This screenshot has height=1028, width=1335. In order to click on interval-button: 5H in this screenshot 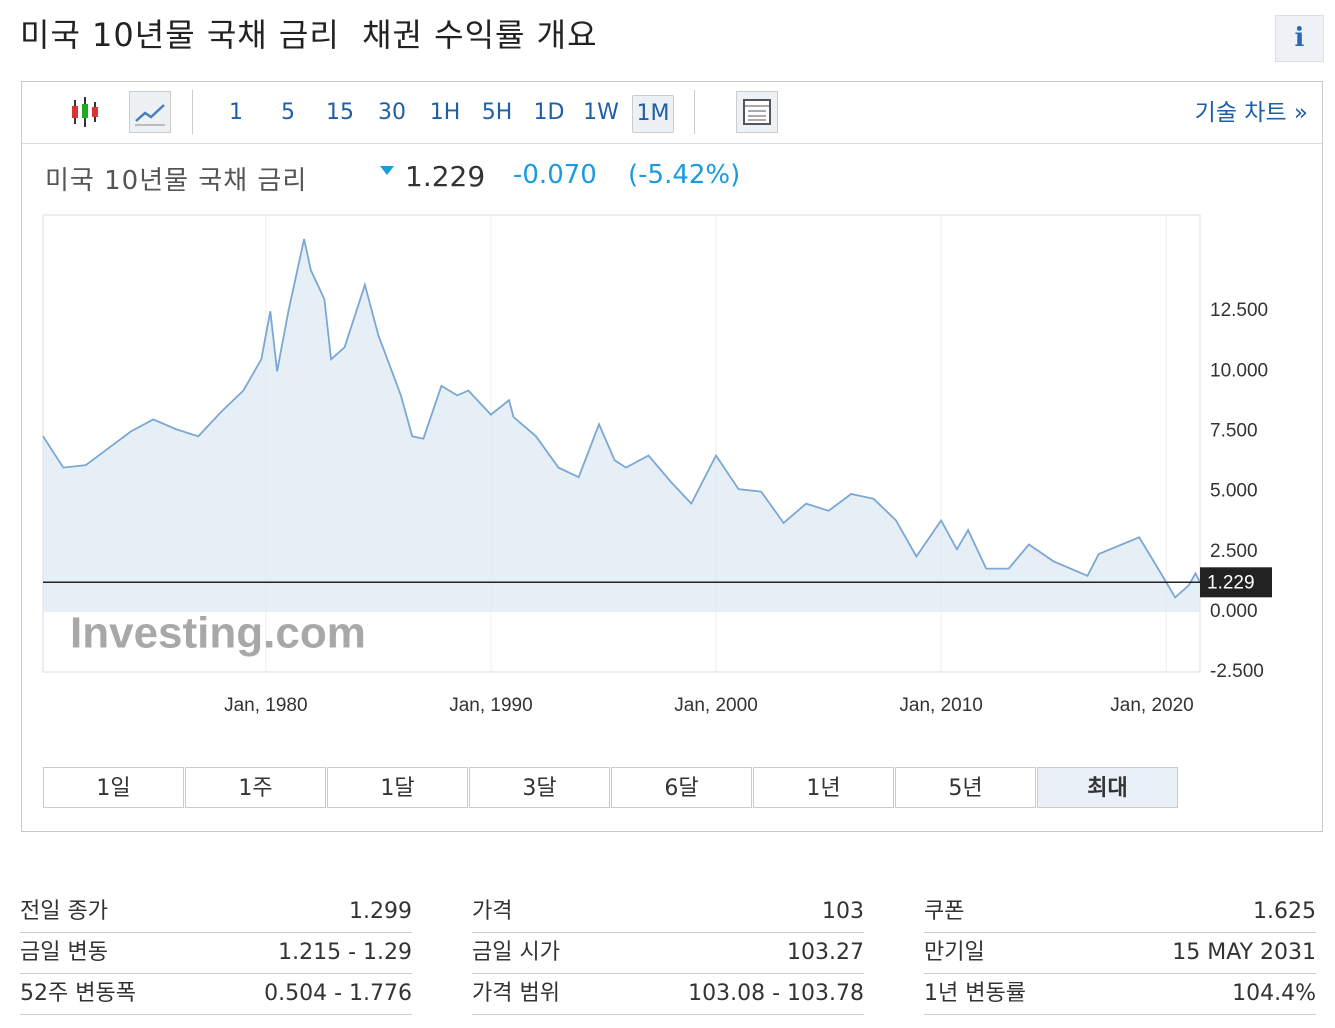, I will do `click(497, 112)`.